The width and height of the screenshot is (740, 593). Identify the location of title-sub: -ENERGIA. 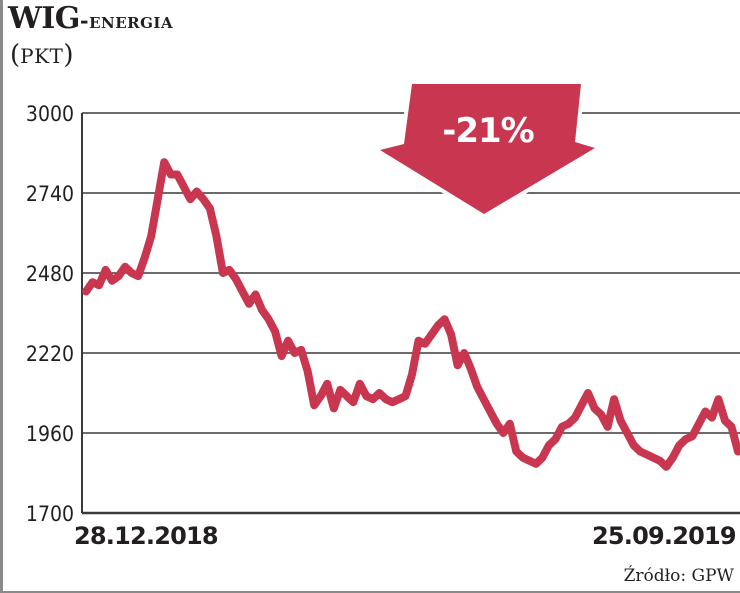
(126, 20).